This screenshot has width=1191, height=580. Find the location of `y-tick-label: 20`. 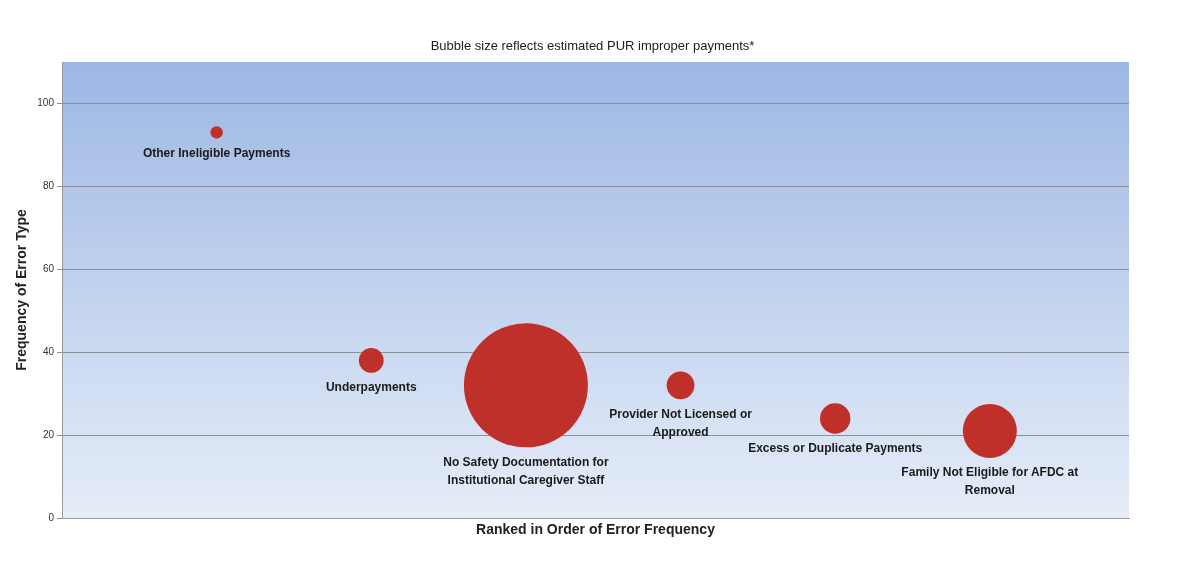

y-tick-label: 20 is located at coordinates (48, 434).